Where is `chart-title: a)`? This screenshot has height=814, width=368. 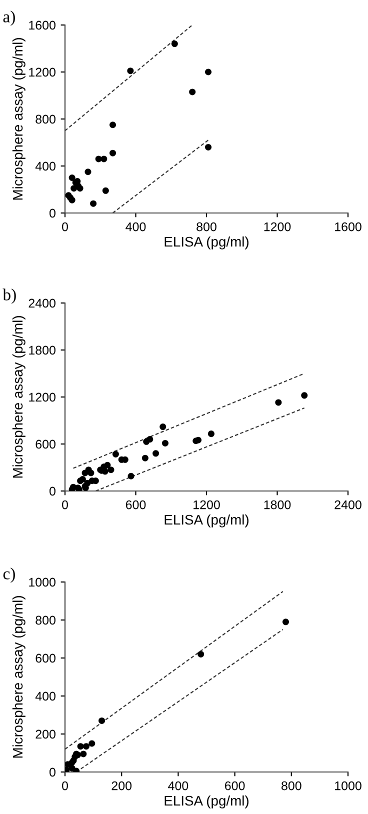
chart-title: a) is located at coordinates (9, 18).